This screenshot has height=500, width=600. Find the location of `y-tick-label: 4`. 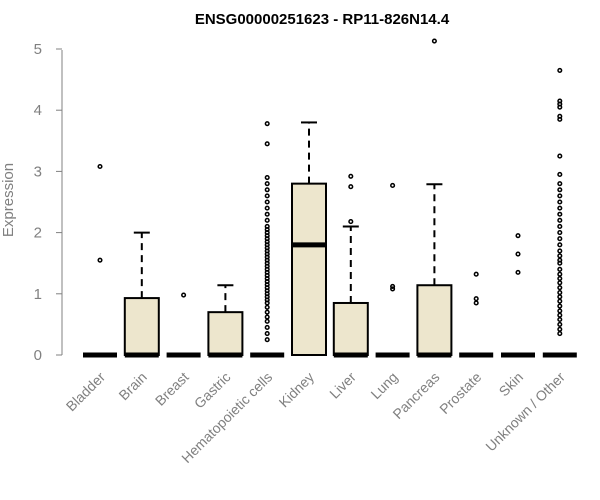

y-tick-label: 4 is located at coordinates (38, 110).